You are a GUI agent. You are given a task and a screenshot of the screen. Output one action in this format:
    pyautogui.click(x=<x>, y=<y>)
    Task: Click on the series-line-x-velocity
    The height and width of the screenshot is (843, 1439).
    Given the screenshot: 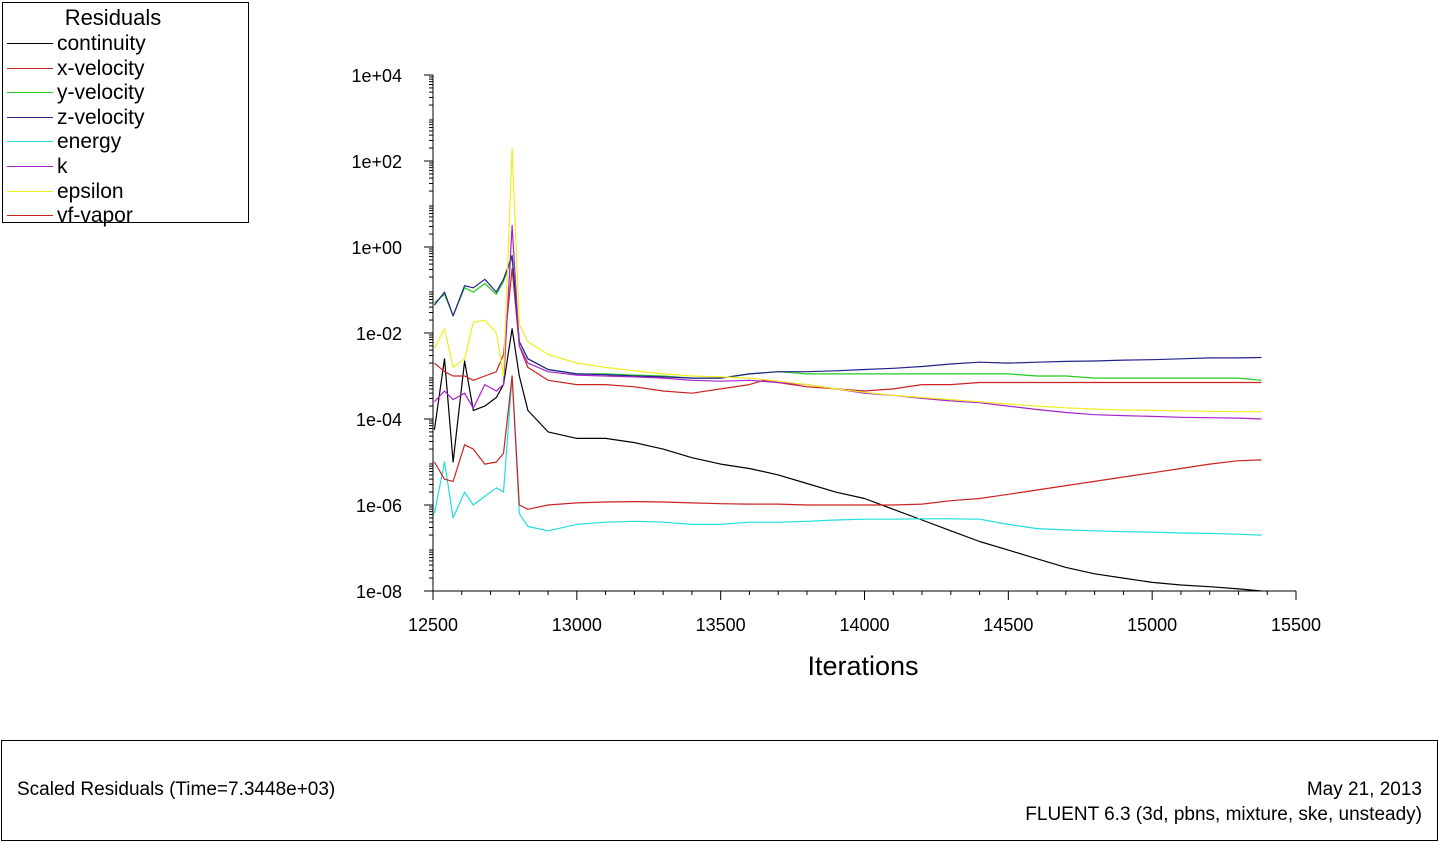 What is the action you would take?
    pyautogui.click(x=848, y=330)
    